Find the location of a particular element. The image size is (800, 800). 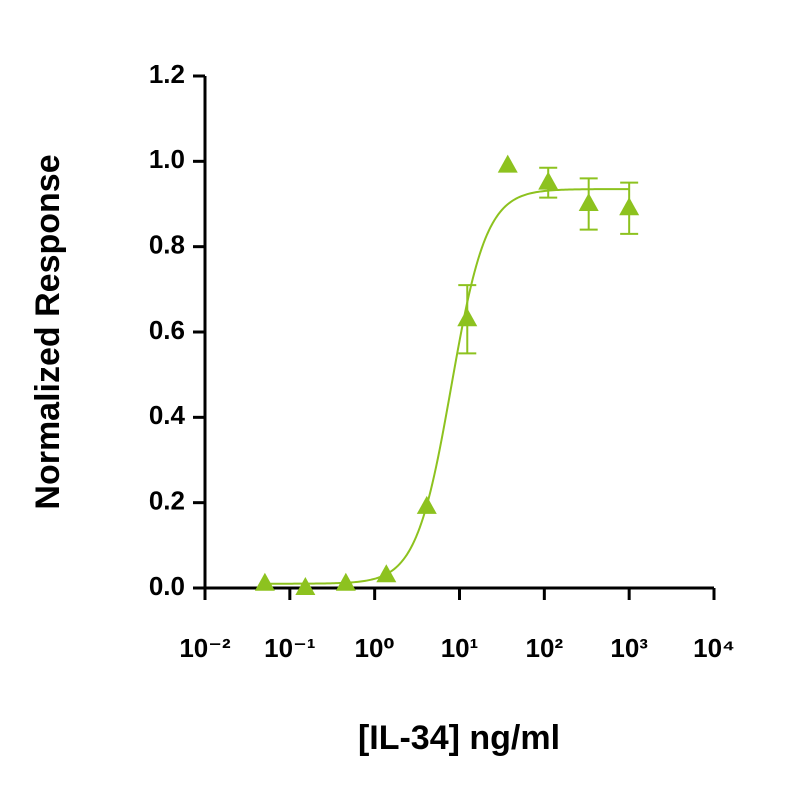

y-axis-title: Normalized Response is located at coordinates (48, 331).